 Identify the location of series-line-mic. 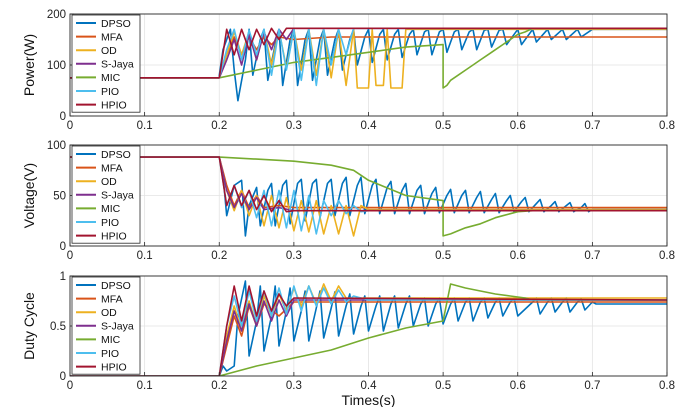
(368, 58).